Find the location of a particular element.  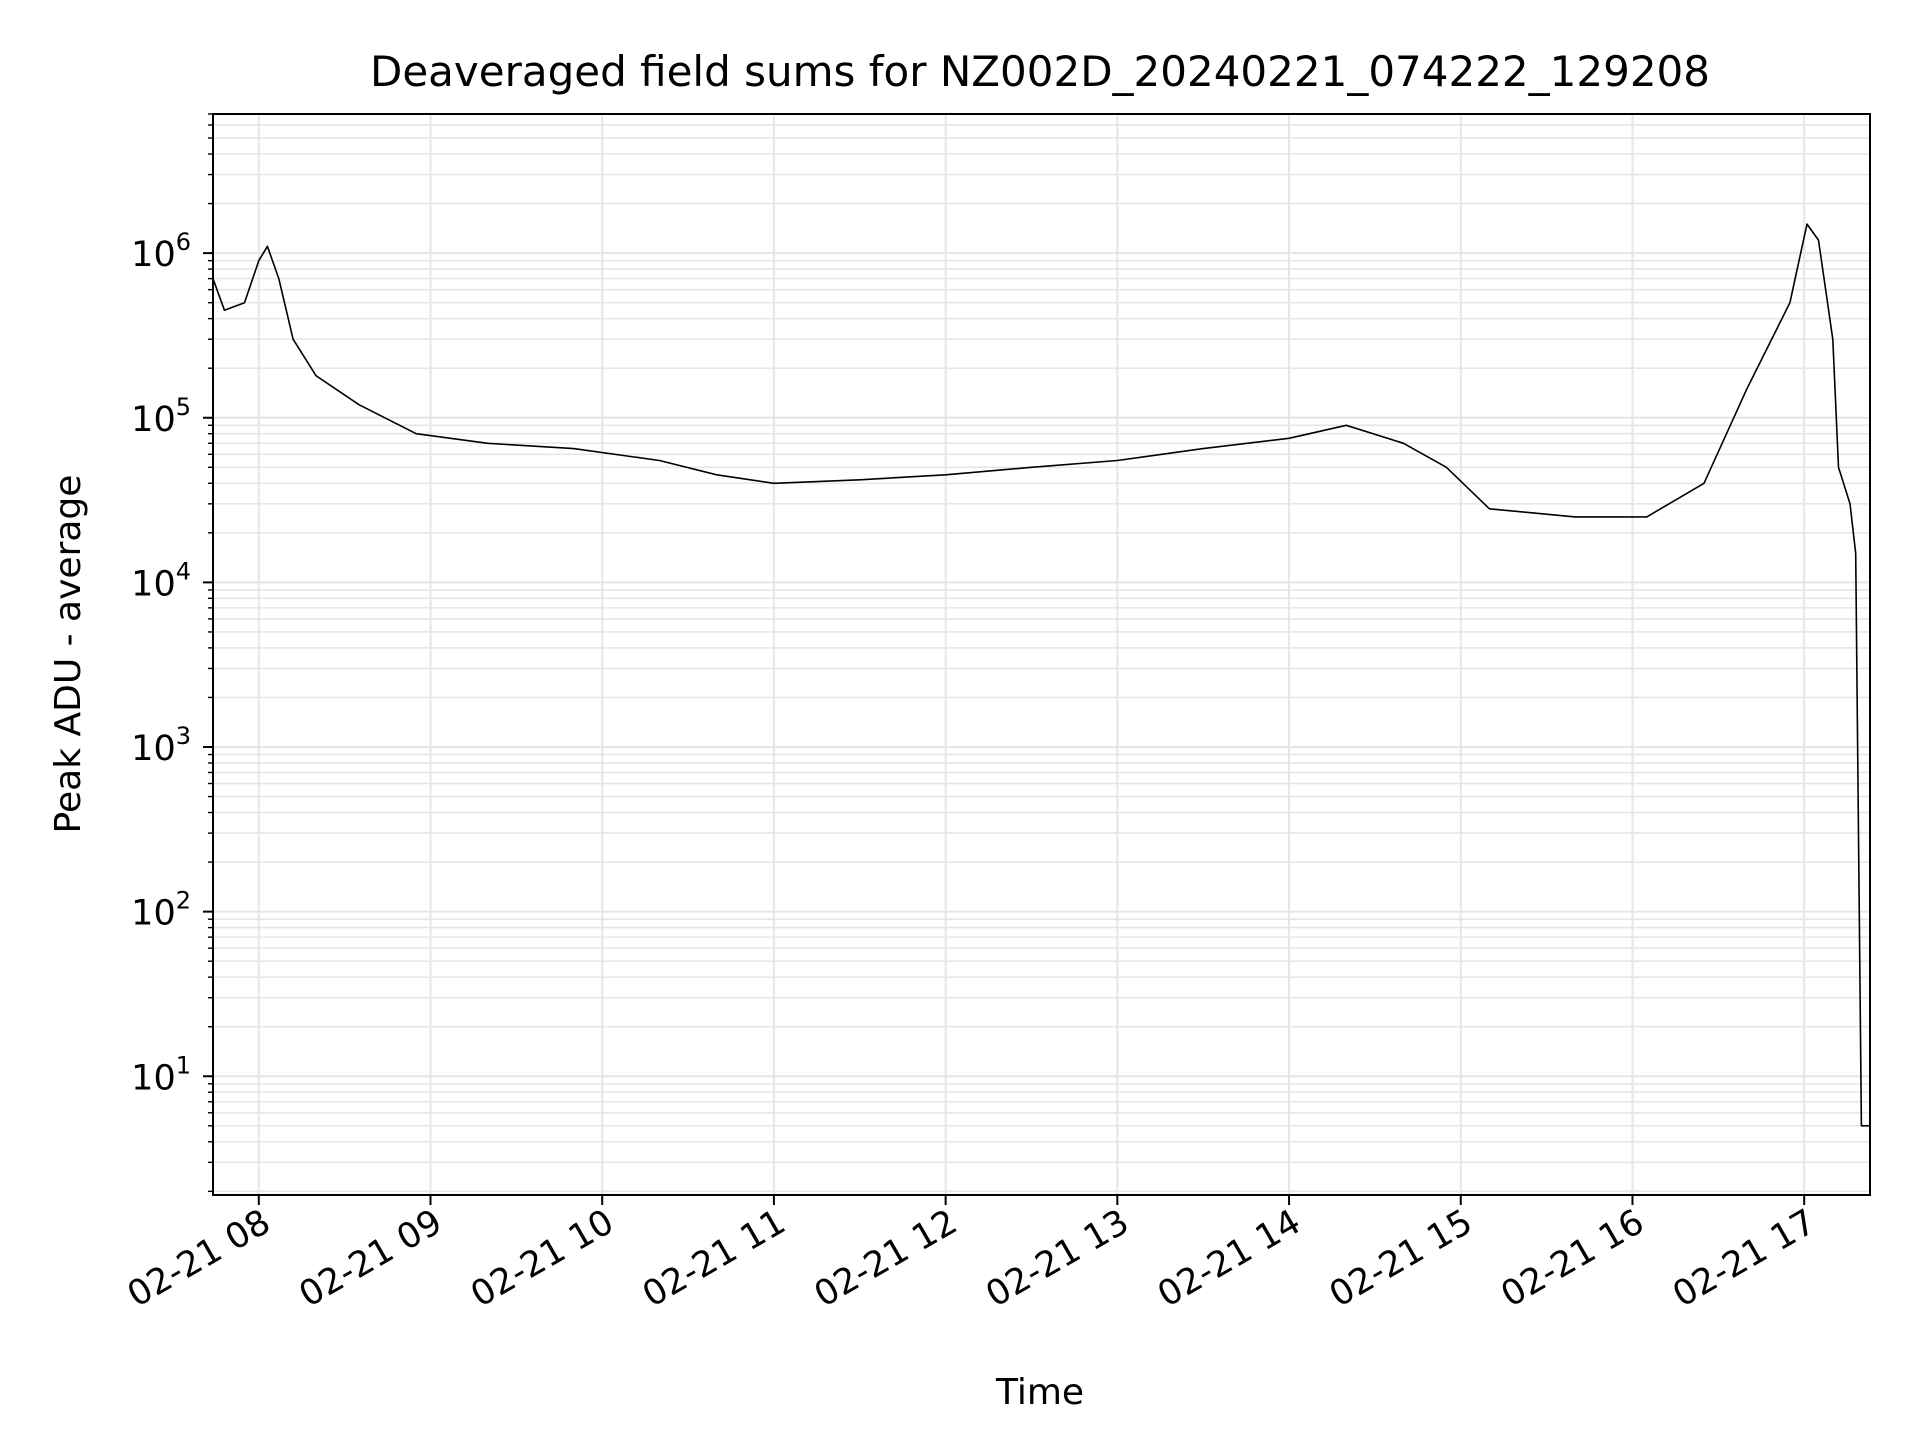

y-tick-exponent: 2 is located at coordinates (183, 901).